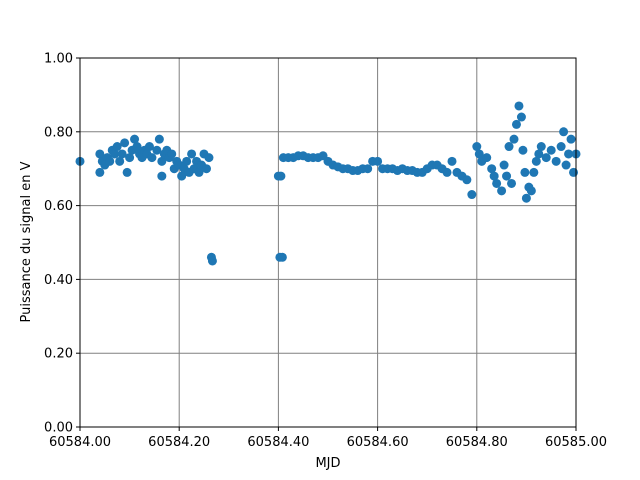  Describe the element at coordinates (58, 280) in the screenshot. I see `y-tick-label: 0.40` at that location.